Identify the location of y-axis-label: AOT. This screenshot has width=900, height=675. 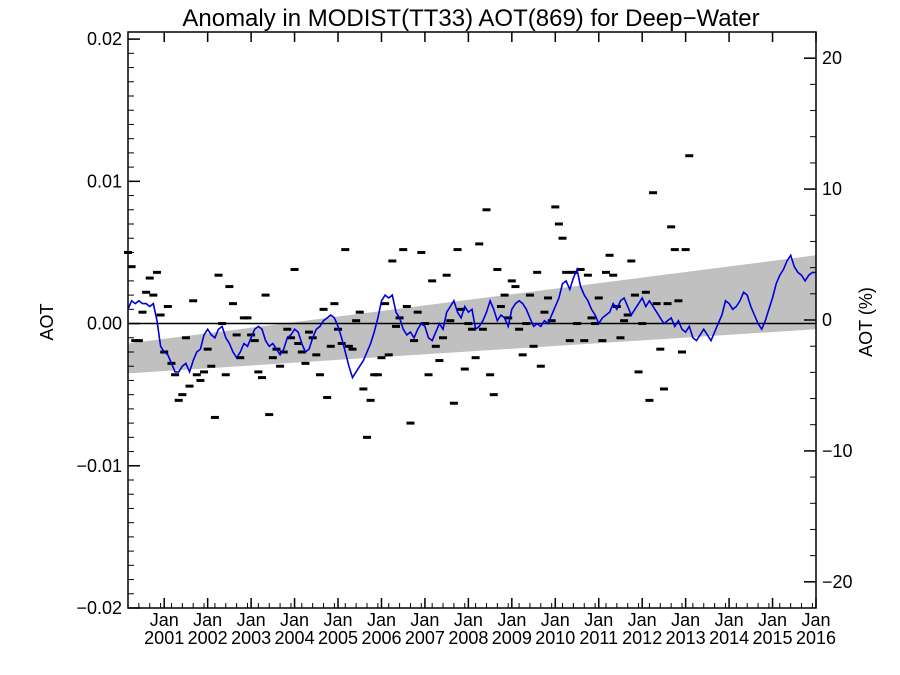
(47, 321).